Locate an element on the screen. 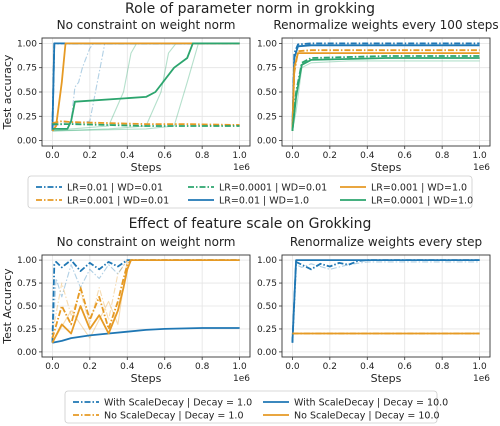 Image resolution: width=500 pixels, height=426 pixels. chart-1-ytick-label: 1.00 is located at coordinates (27, 44).